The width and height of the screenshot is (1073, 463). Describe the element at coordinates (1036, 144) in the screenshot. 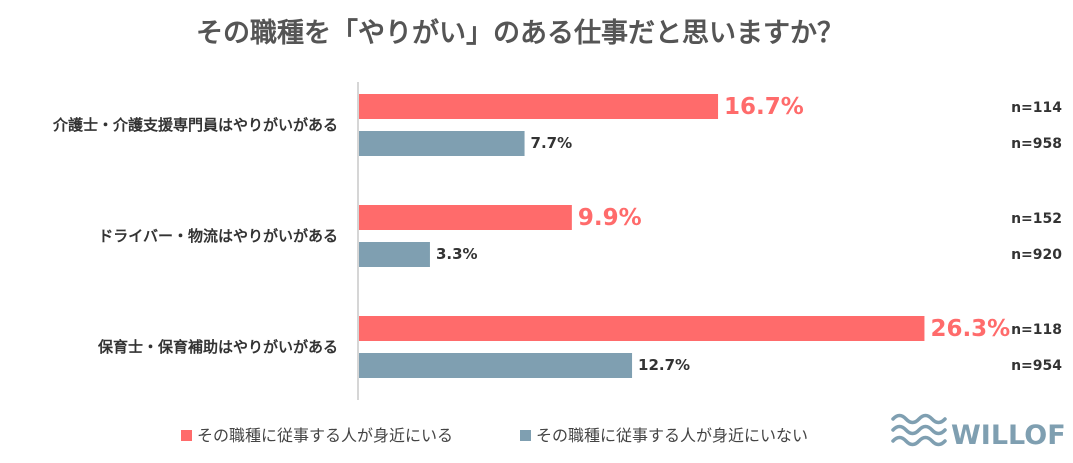

I see `sample-size-label: n=958` at that location.